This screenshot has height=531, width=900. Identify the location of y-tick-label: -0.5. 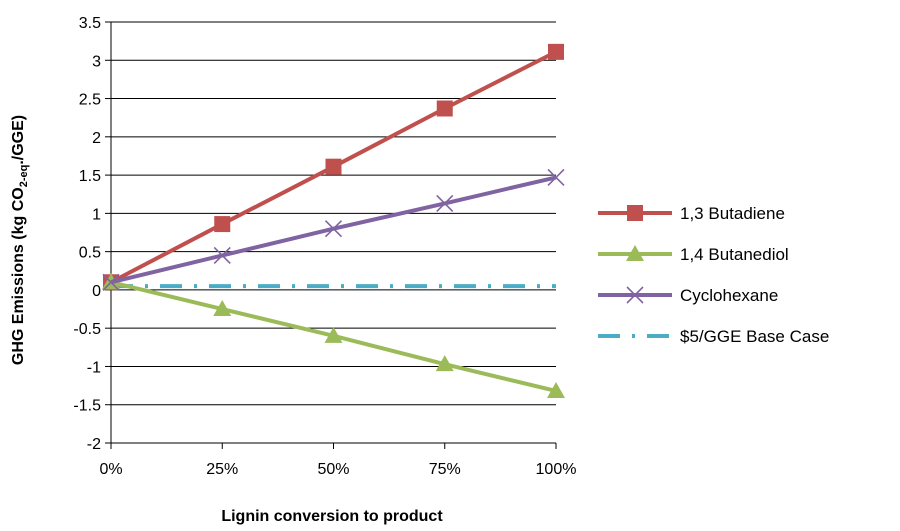
(87, 329).